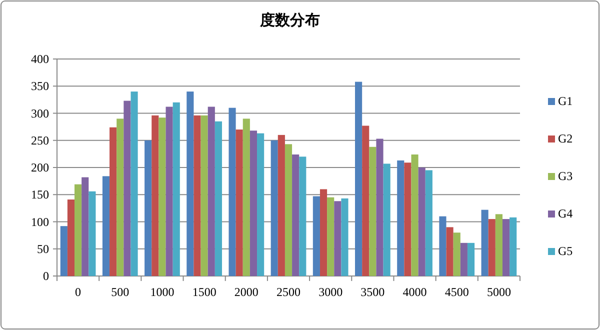 This screenshot has height=330, width=600. I want to click on x-tick-label: 2000, so click(246, 292).